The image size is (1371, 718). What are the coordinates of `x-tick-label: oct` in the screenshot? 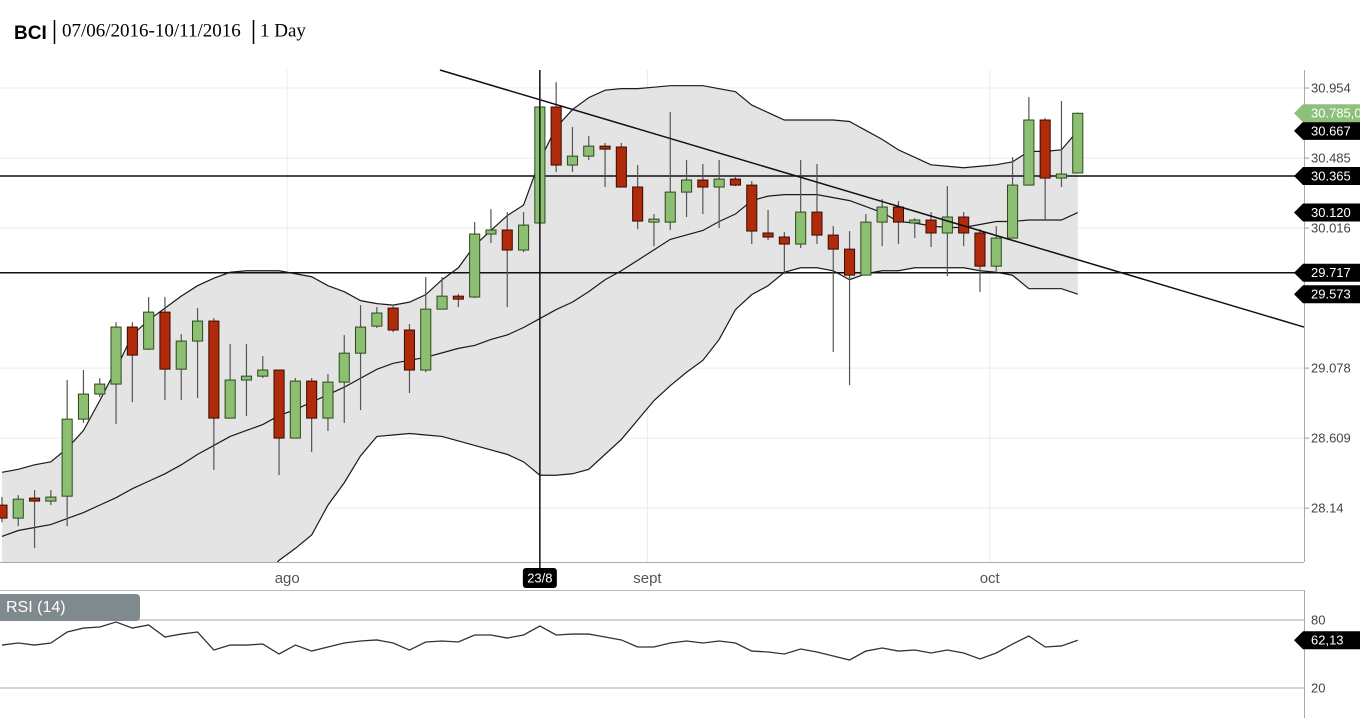 It's located at (990, 578).